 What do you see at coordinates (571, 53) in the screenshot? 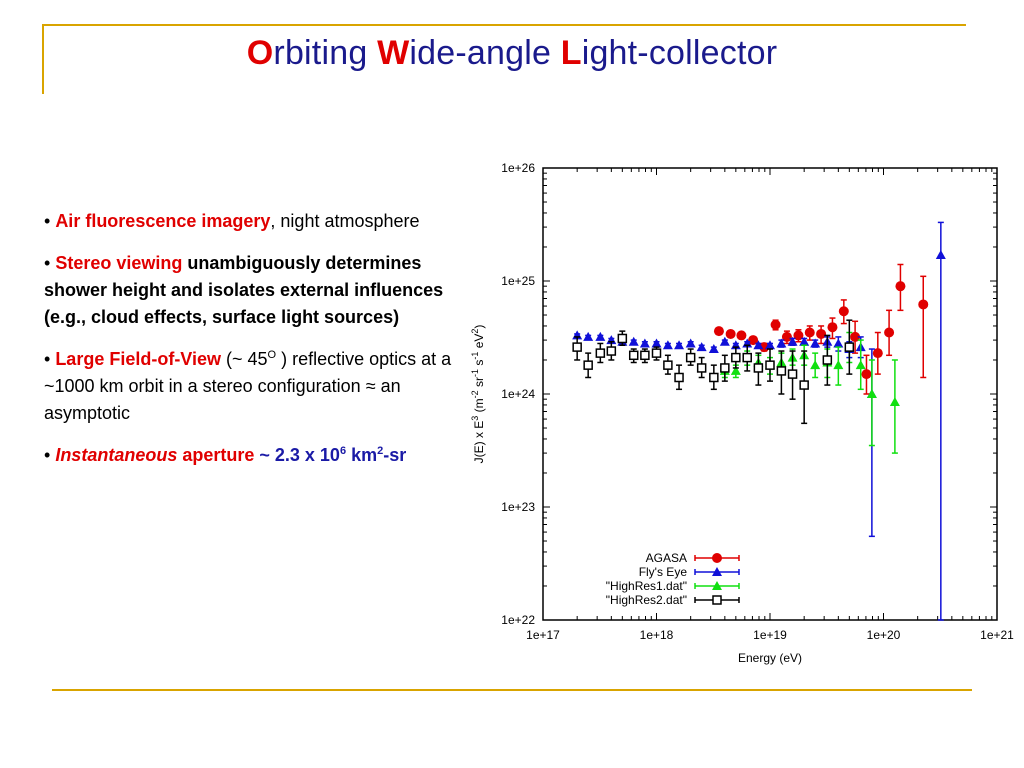
I see `title-initial-l: L` at bounding box center [571, 53].